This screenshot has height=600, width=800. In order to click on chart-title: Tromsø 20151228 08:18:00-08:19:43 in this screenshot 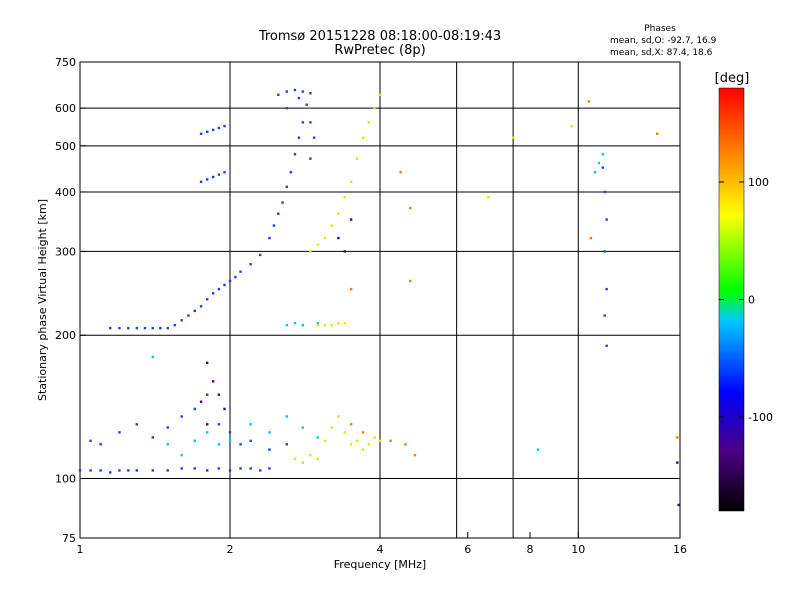, I will do `click(379, 36)`.